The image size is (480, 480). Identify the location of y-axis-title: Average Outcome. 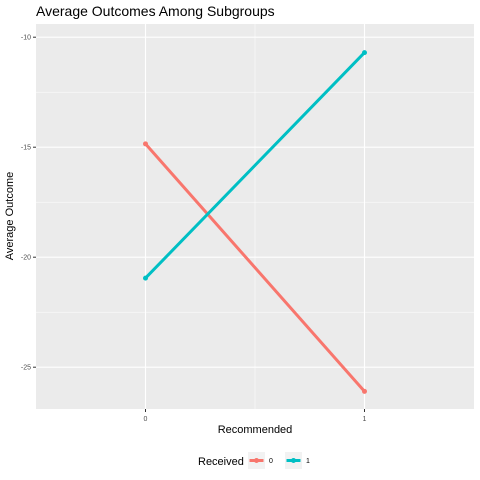
(10, 216).